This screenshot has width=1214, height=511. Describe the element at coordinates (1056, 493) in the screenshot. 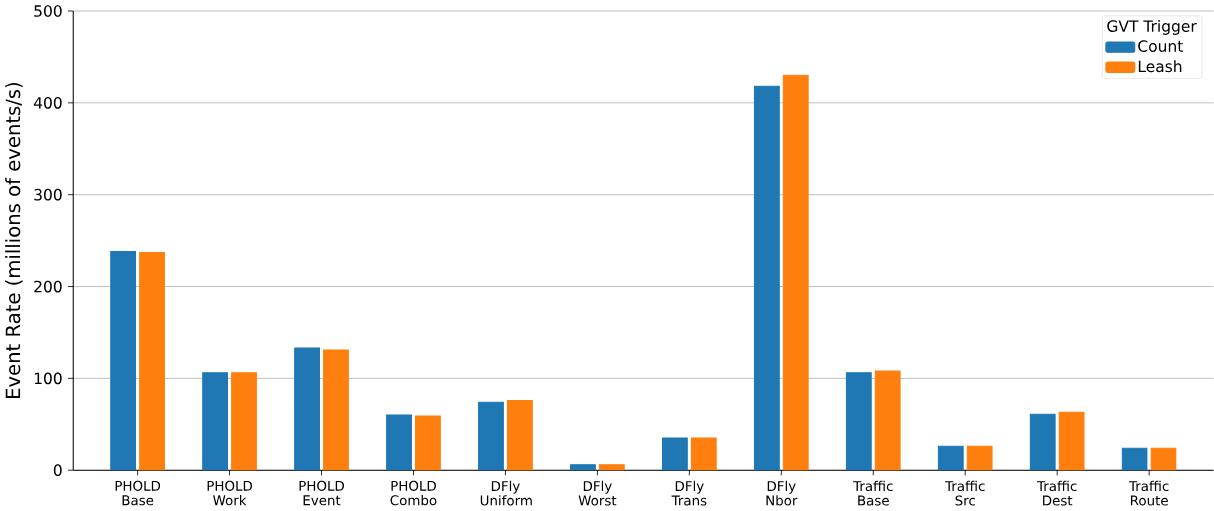

I see `x-tick-label: Traffic Dest` at that location.